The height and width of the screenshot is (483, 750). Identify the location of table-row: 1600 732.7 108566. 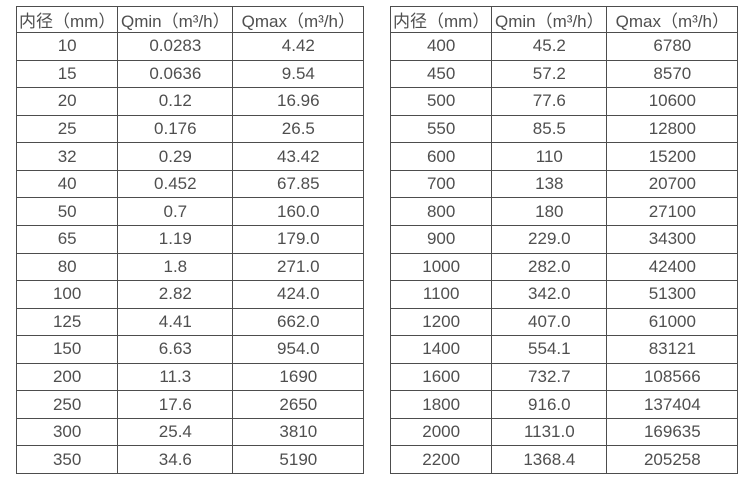
(564, 377).